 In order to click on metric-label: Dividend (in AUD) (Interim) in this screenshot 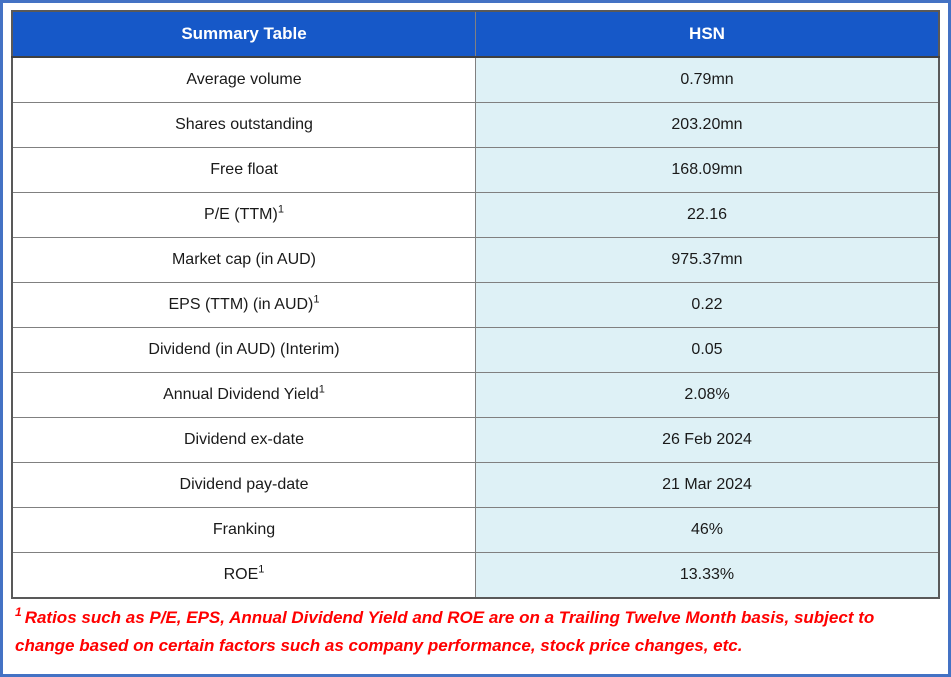, I will do `click(244, 349)`.